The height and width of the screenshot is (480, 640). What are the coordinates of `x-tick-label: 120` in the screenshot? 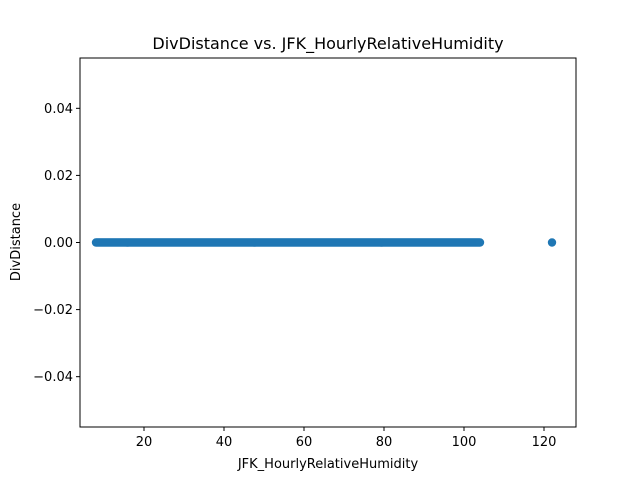 It's located at (544, 442).